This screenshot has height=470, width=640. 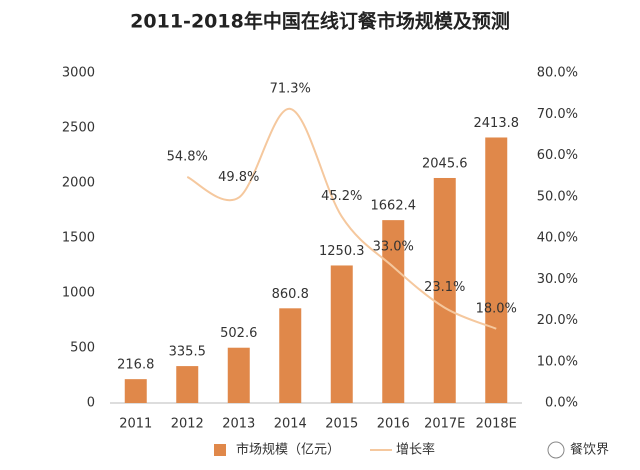 What do you see at coordinates (445, 163) in the screenshot?
I see `data-label: 2045.6` at bounding box center [445, 163].